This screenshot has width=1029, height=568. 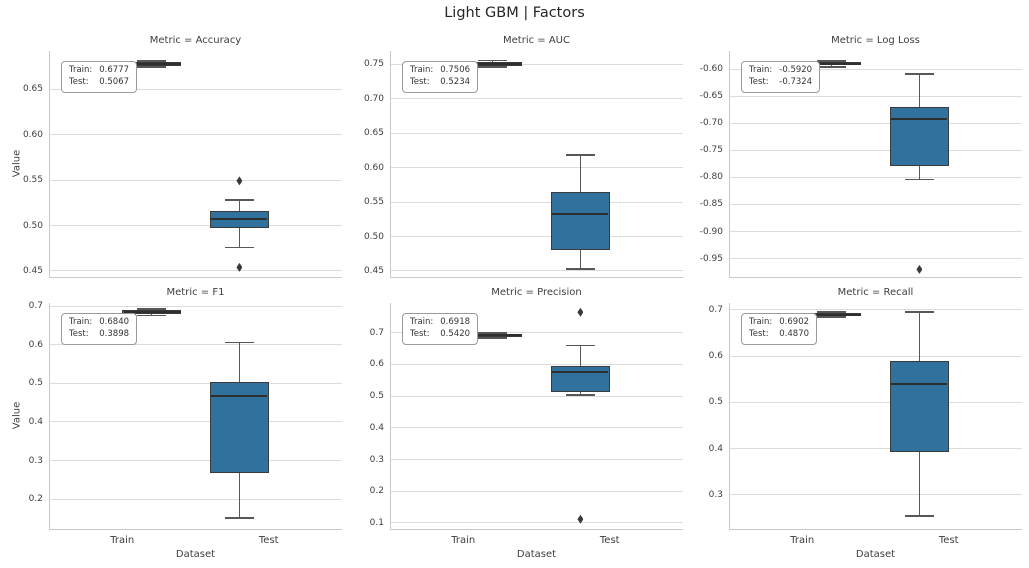 I want to click on y-tick-label: 0.55, so click(x=373, y=202).